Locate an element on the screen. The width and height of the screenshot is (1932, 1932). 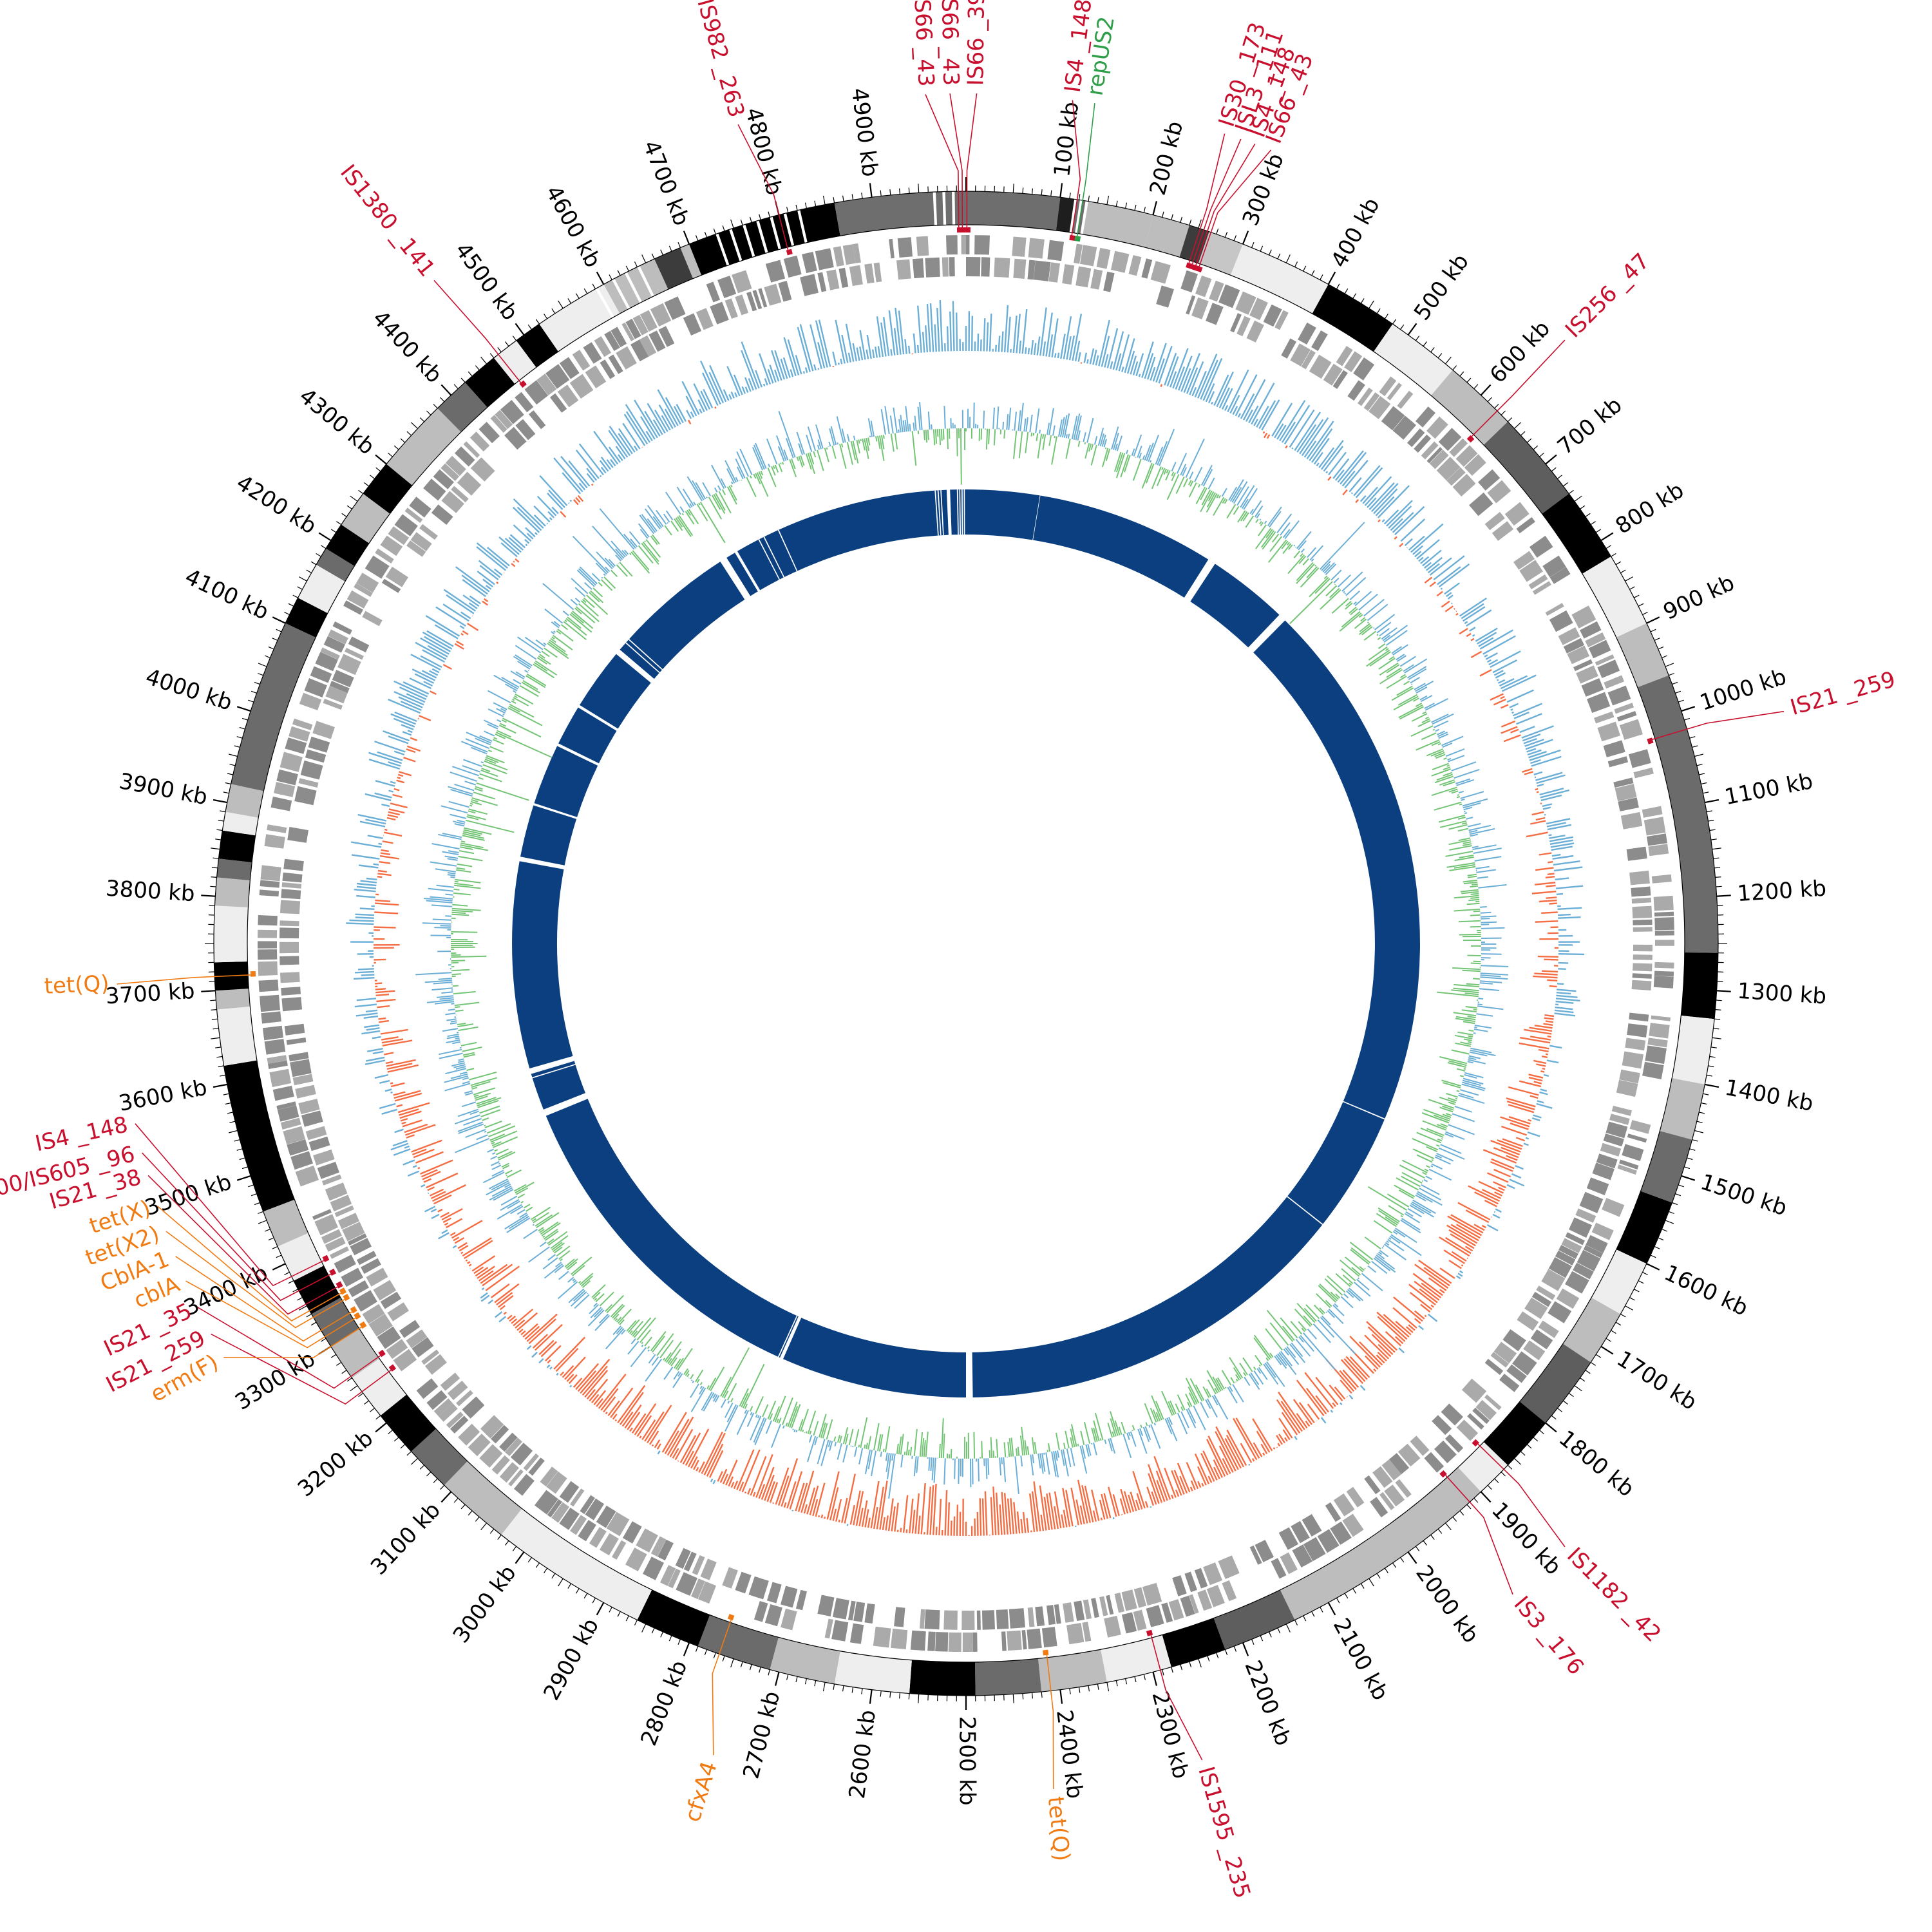
tick-label-4500kb: 4500 kb is located at coordinates (486, 281).